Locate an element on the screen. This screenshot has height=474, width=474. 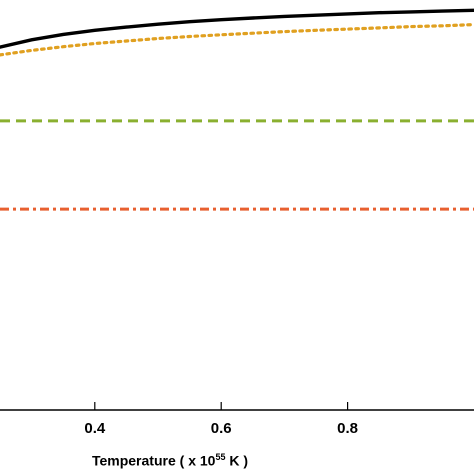
x-axis-label-close: K ) is located at coordinates (237, 460).